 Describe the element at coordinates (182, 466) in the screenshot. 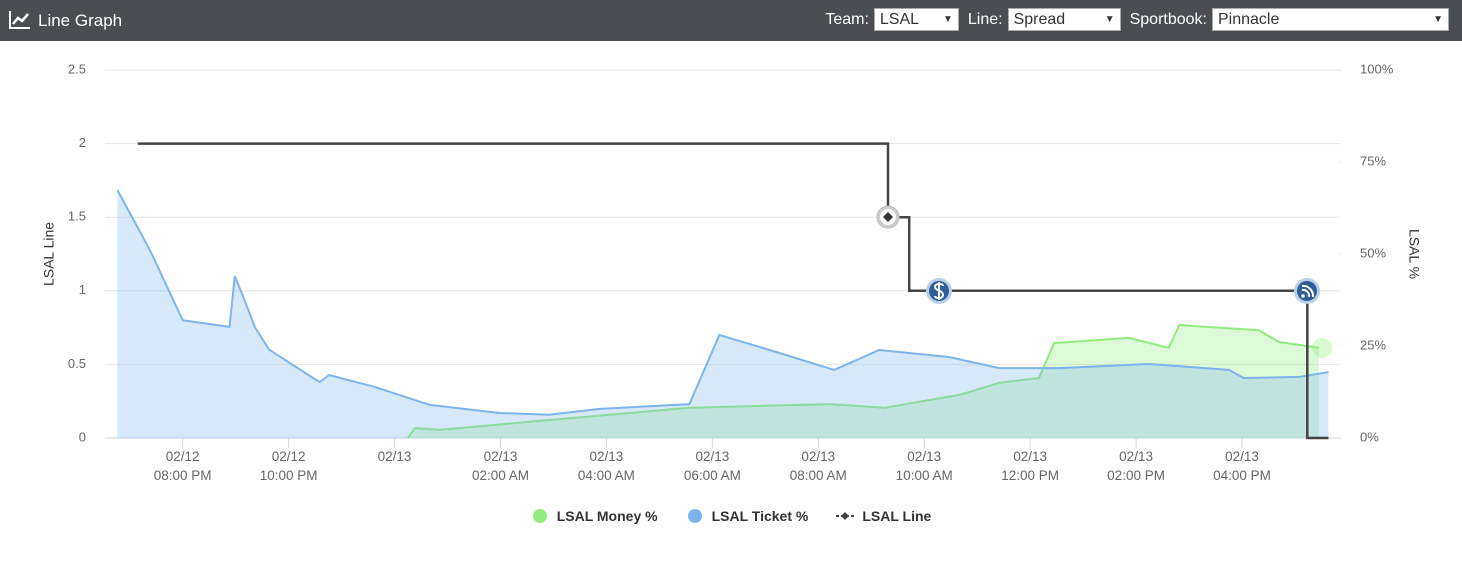

I see `x-tick-label: 02/12 08:00 PM` at that location.